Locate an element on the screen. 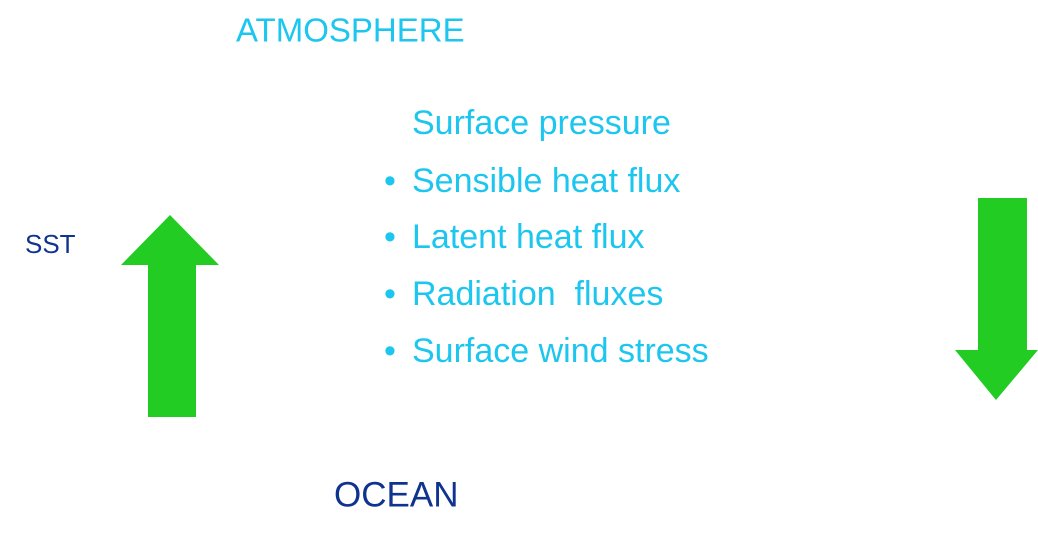 Image resolution: width=1038 pixels, height=544 pixels. flux-item: Surface pressure is located at coordinates (541, 123).